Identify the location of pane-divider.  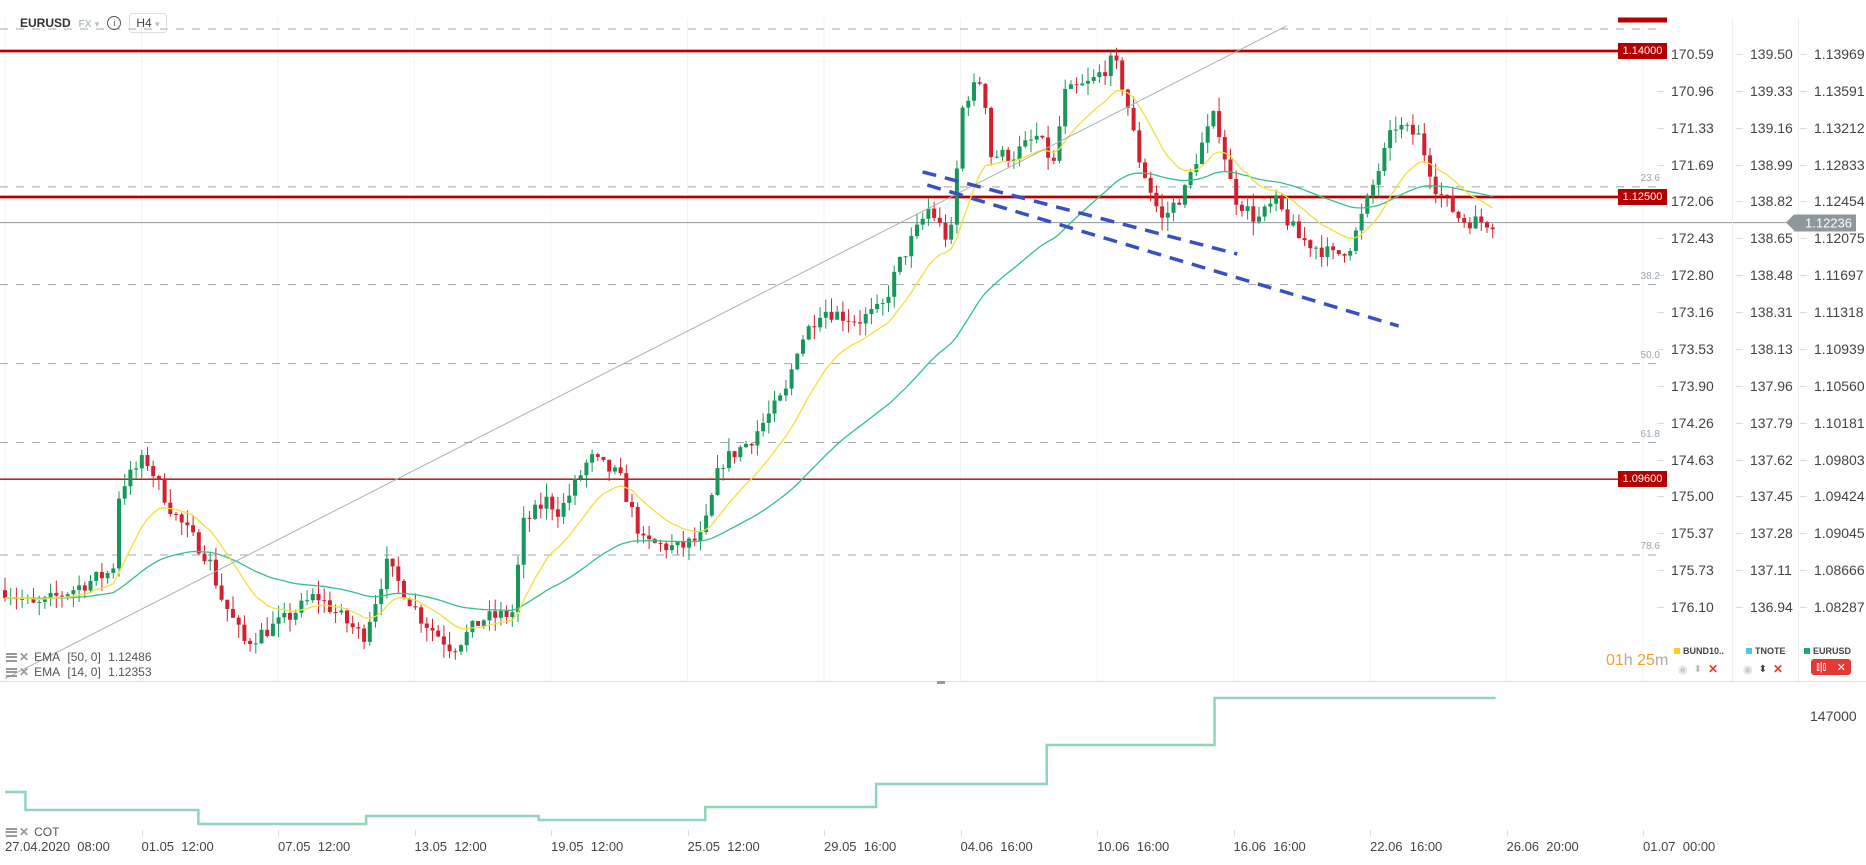
(933, 681).